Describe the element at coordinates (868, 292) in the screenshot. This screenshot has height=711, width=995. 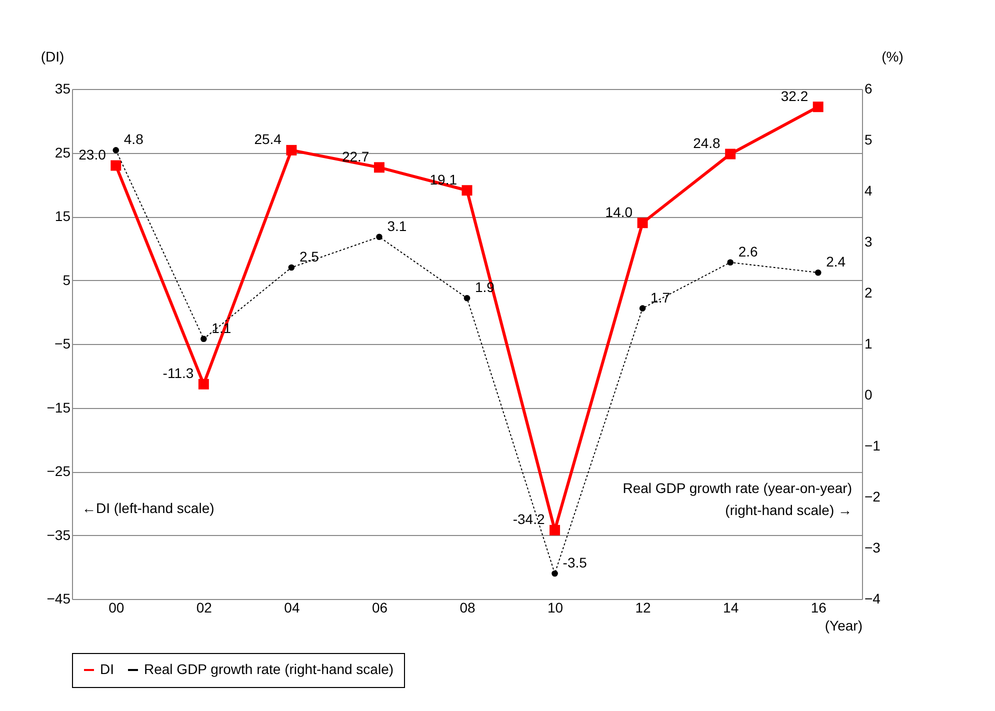
I see `y2-tick-label: 2` at that location.